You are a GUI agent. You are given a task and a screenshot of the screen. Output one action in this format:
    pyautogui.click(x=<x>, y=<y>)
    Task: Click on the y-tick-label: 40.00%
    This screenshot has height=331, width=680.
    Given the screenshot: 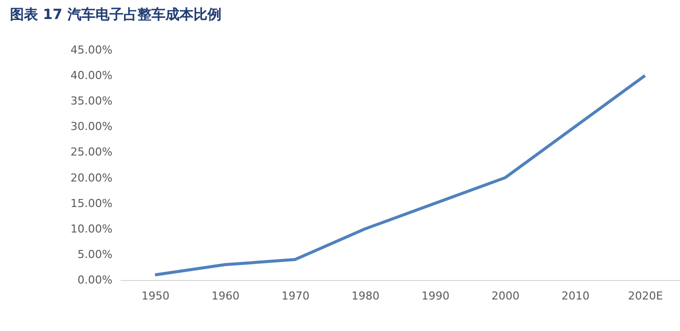 What is the action you would take?
    pyautogui.click(x=91, y=75)
    